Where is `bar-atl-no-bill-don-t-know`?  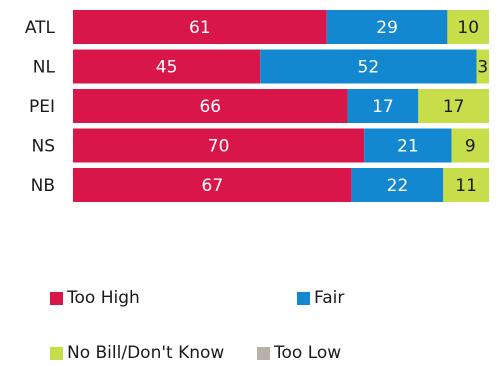 bar-atl-no-bill-don-t-know is located at coordinates (468, 27).